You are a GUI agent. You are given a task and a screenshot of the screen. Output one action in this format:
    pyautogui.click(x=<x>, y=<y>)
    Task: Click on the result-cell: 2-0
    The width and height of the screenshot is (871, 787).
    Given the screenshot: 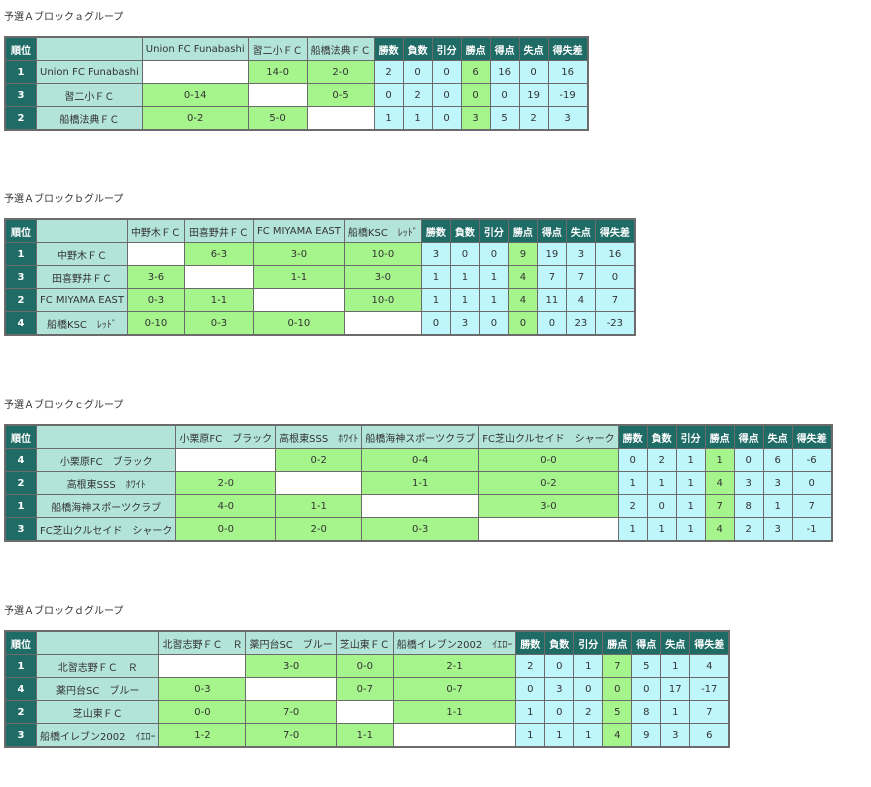 What is the action you would take?
    pyautogui.click(x=340, y=72)
    